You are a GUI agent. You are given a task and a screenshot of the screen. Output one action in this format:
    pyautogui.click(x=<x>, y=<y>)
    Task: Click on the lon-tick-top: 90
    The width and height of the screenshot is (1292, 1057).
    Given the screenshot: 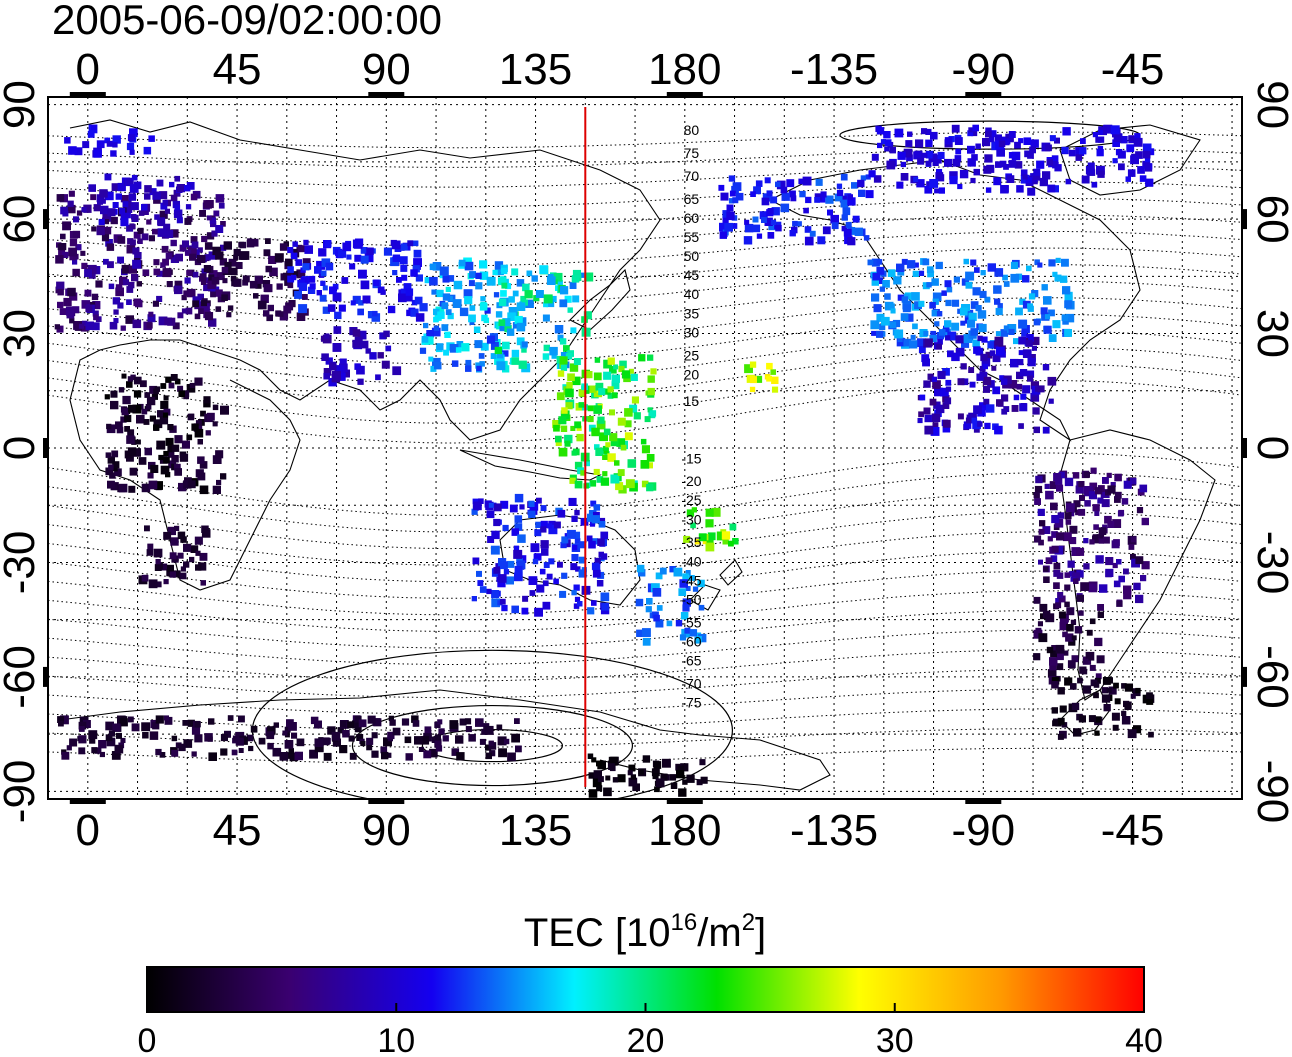 What is the action you would take?
    pyautogui.click(x=386, y=69)
    